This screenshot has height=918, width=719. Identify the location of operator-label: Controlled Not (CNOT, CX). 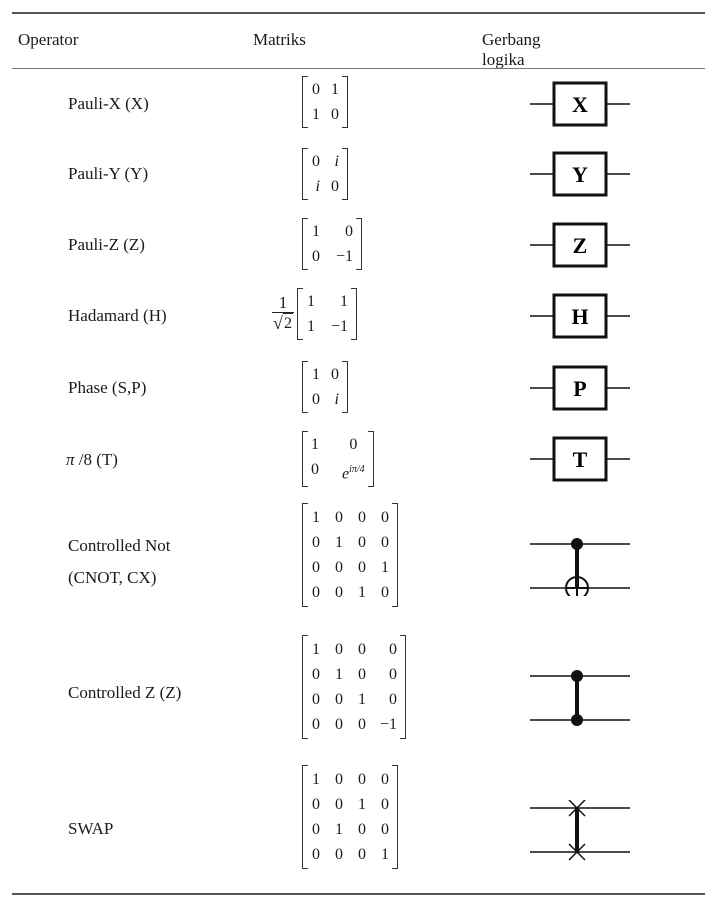
(119, 561).